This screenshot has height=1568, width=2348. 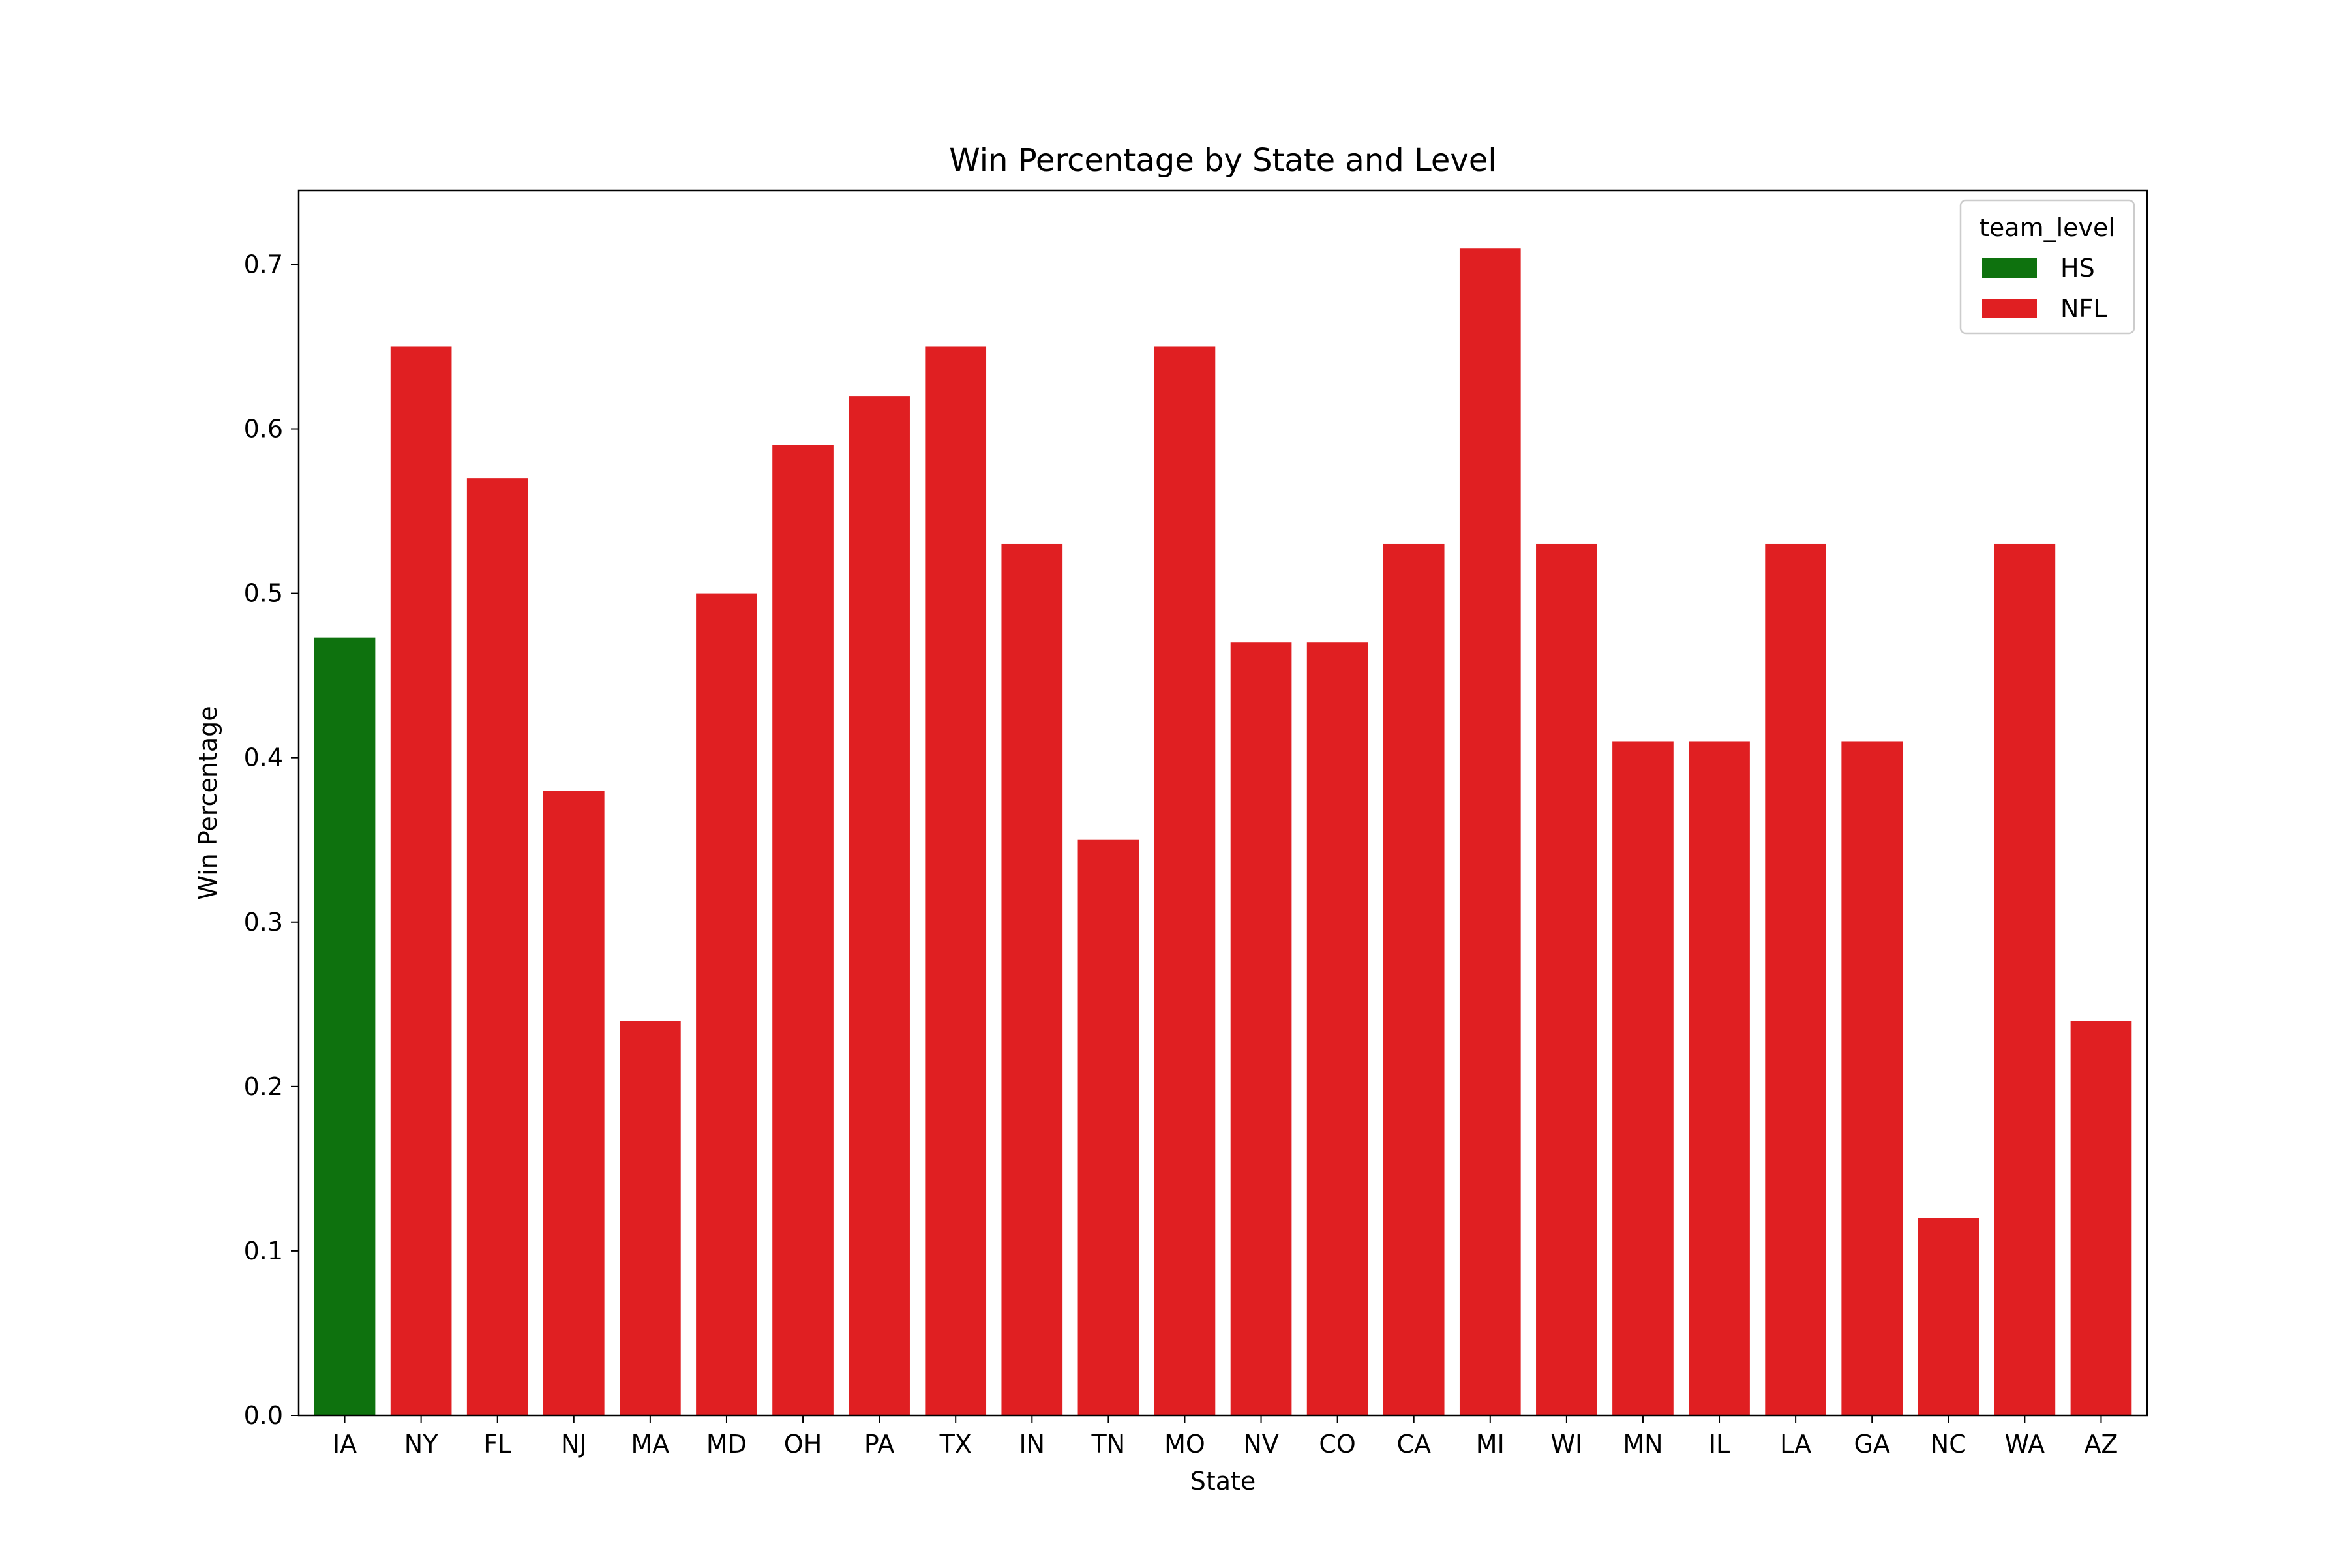 What do you see at coordinates (2025, 1444) in the screenshot?
I see `x-tick-label: WA` at bounding box center [2025, 1444].